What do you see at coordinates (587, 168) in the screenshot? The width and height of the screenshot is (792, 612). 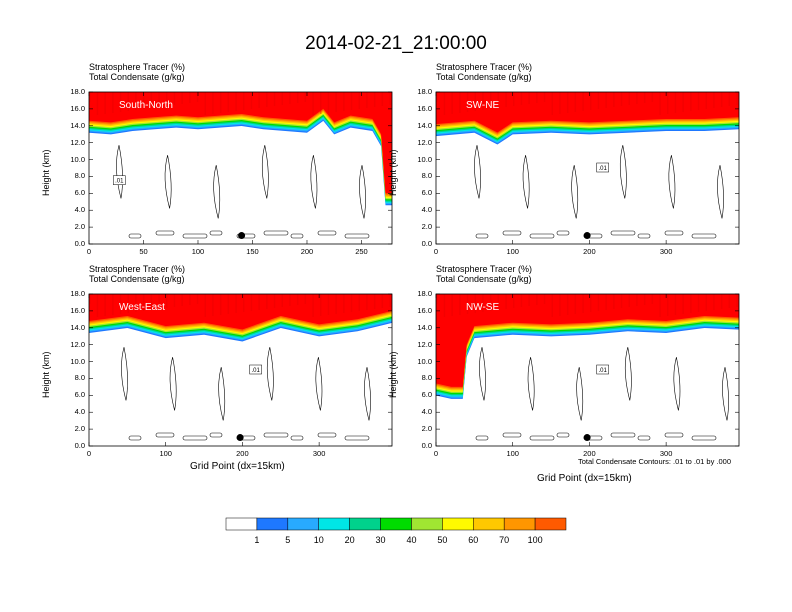 I see `cross-section-sw-ne: .01 SW-NE` at bounding box center [587, 168].